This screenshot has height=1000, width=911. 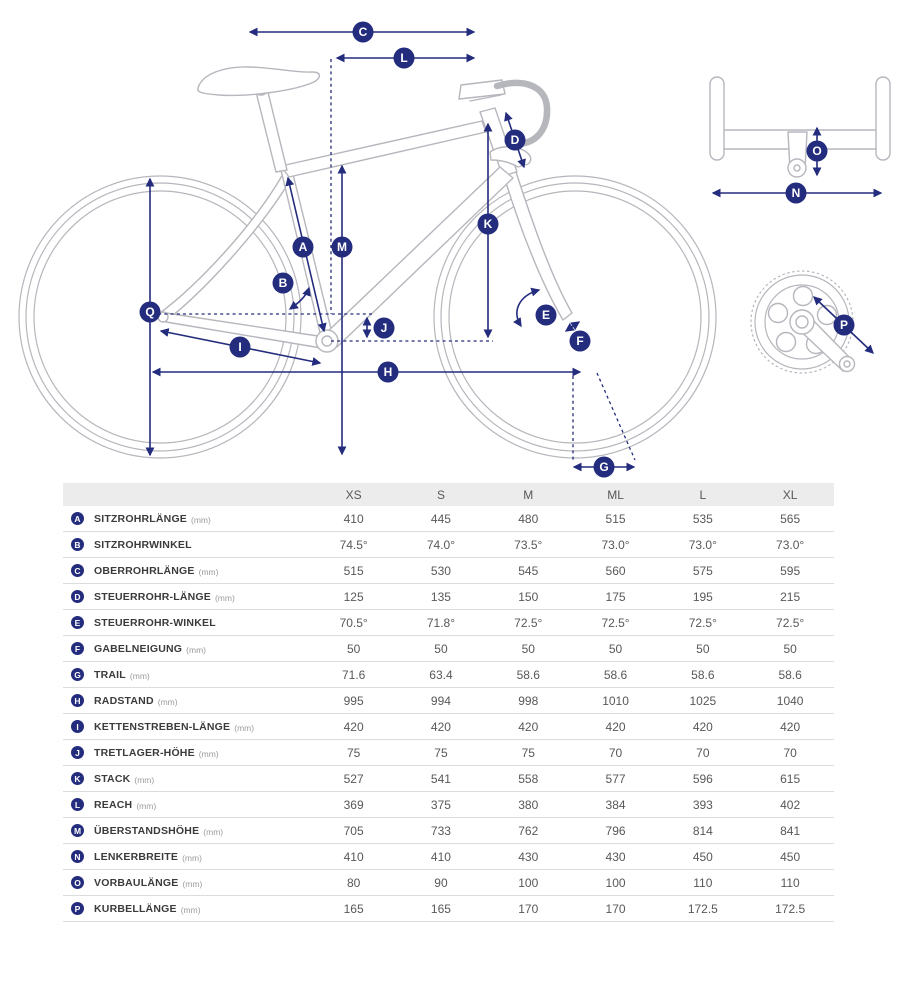 I want to click on row-letter-badge: G, so click(x=77, y=674).